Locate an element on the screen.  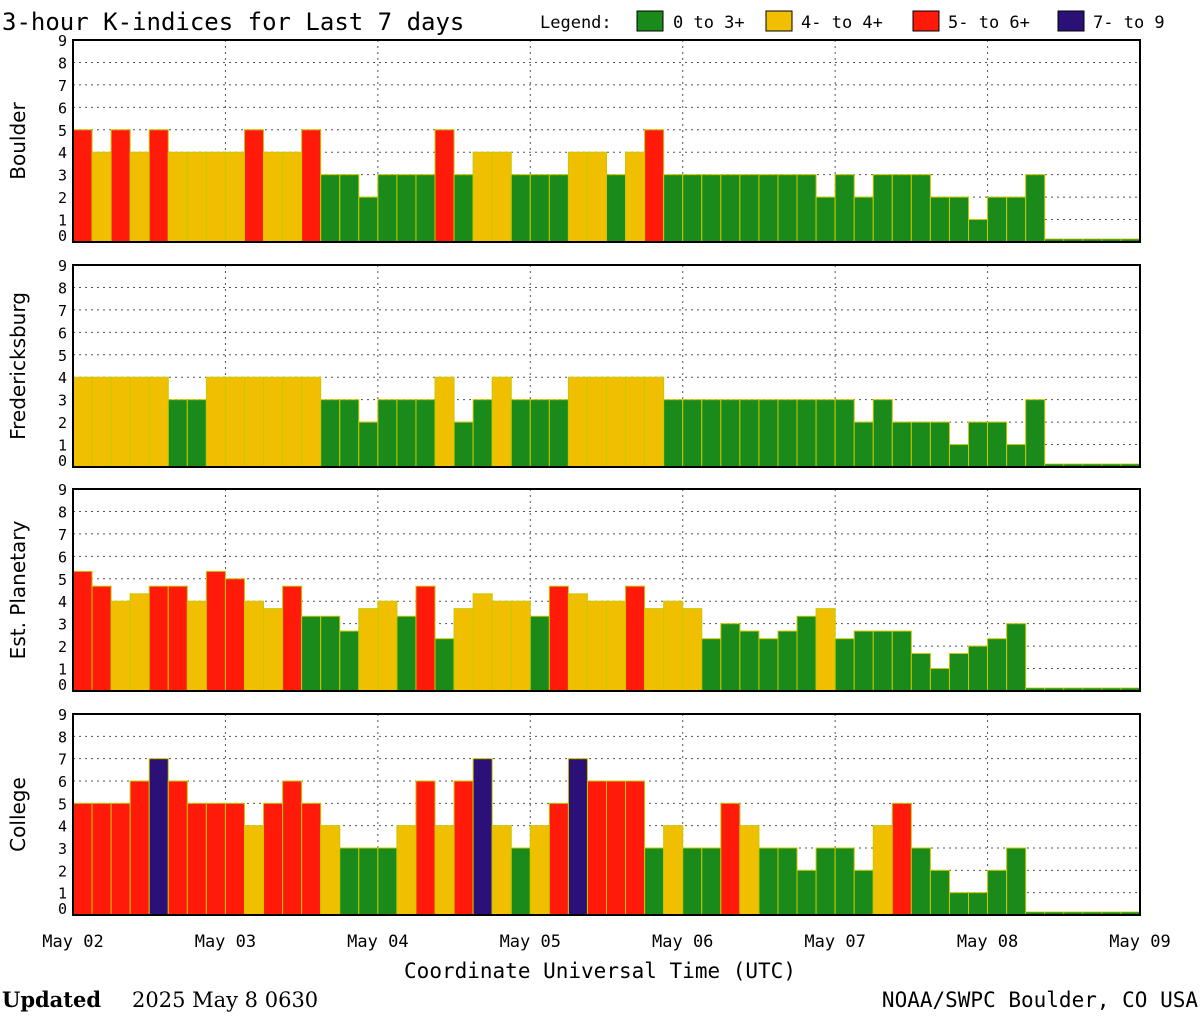
y-tick-label: 3 is located at coordinates (62, 625).